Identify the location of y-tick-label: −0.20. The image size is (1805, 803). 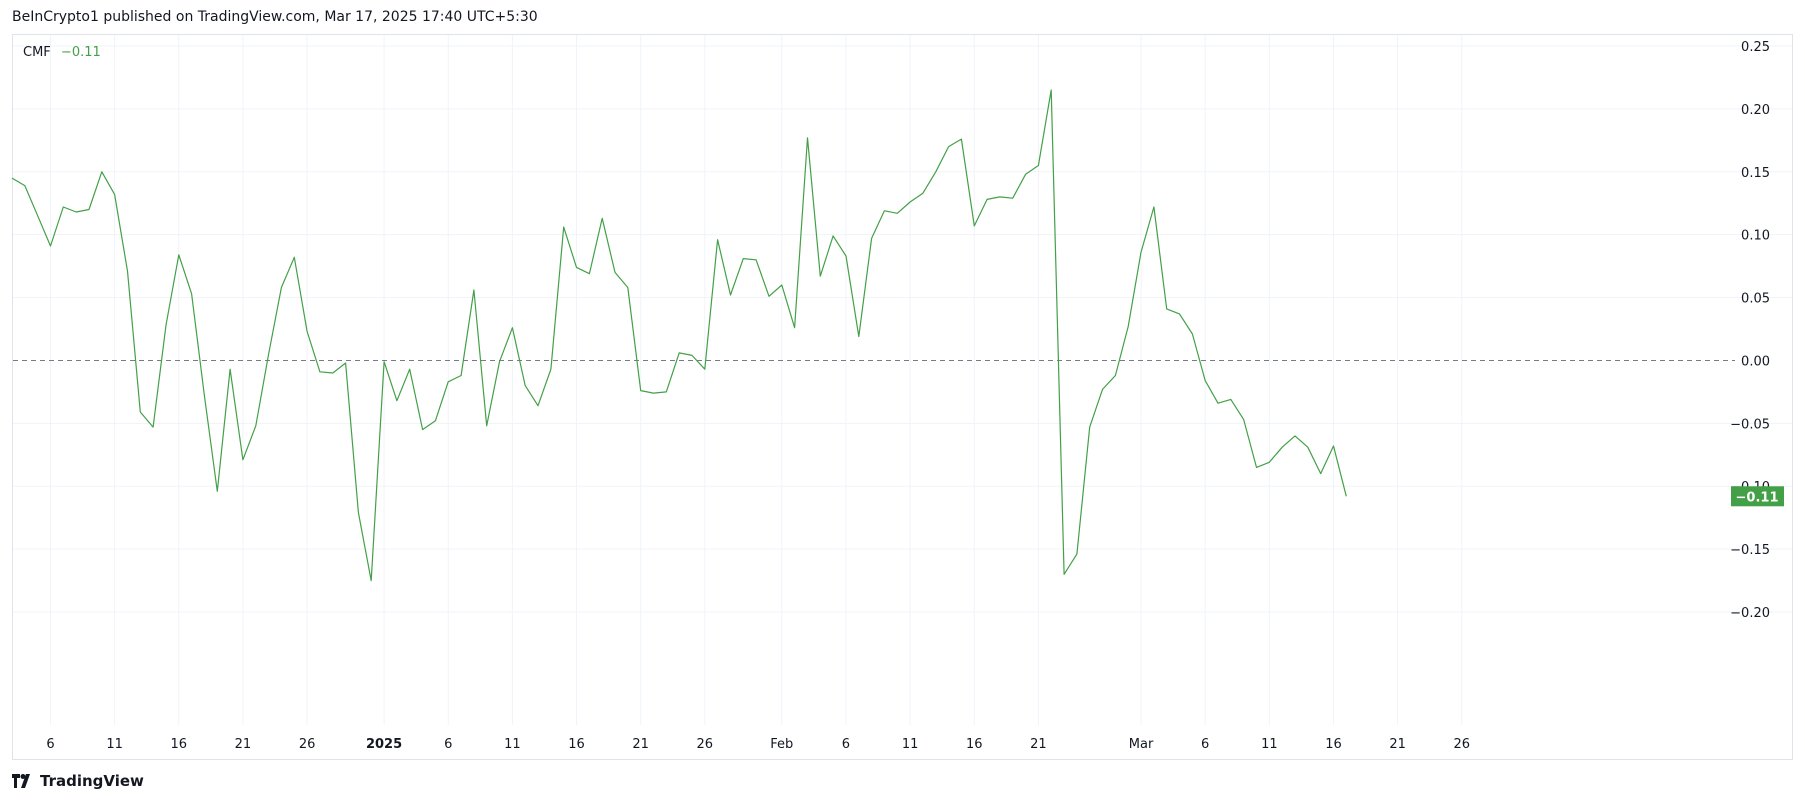
(1750, 613).